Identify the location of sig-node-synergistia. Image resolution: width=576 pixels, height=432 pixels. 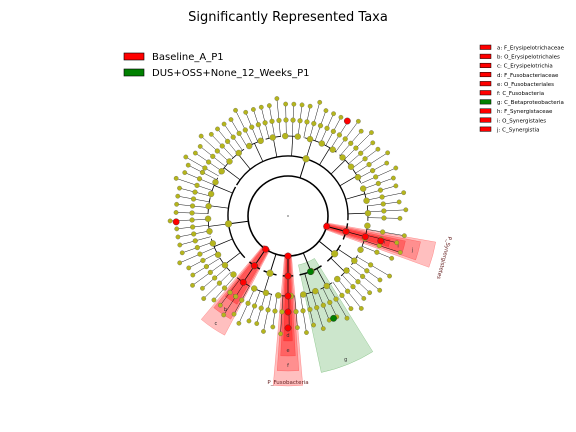
(346, 231).